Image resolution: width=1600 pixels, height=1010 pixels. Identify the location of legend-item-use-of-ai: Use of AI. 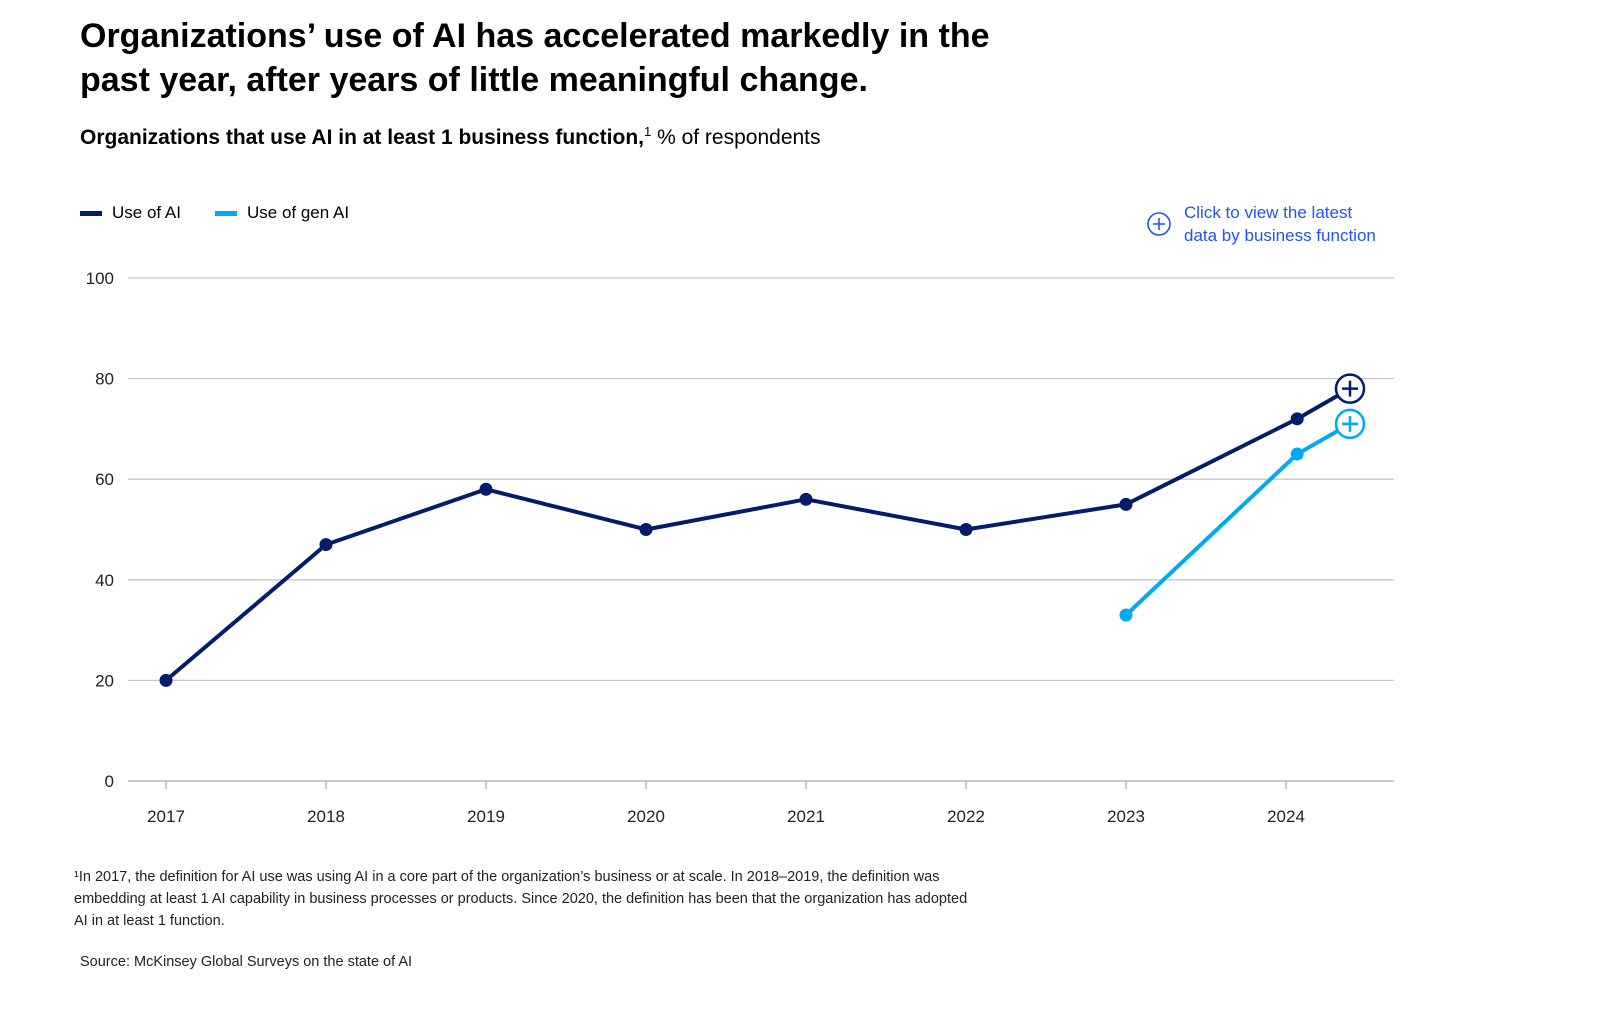
(130, 213).